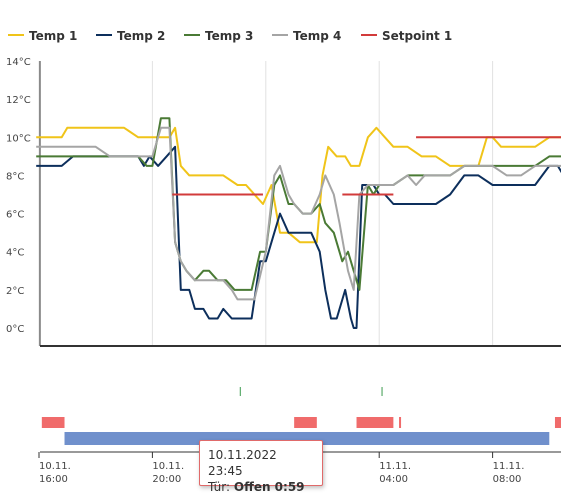 The image size is (561, 495). Describe the element at coordinates (15, 329) in the screenshot. I see `y-tick-label: 0°C` at that location.